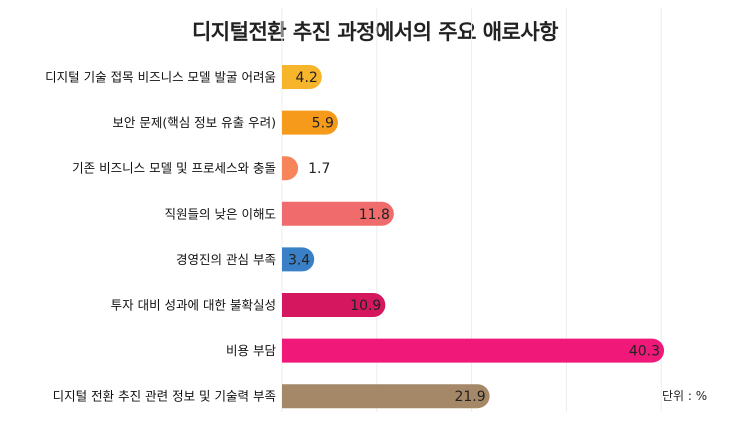 This screenshot has width=750, height=422. Describe the element at coordinates (323, 124) in the screenshot. I see `value-label: 5.9` at that location.